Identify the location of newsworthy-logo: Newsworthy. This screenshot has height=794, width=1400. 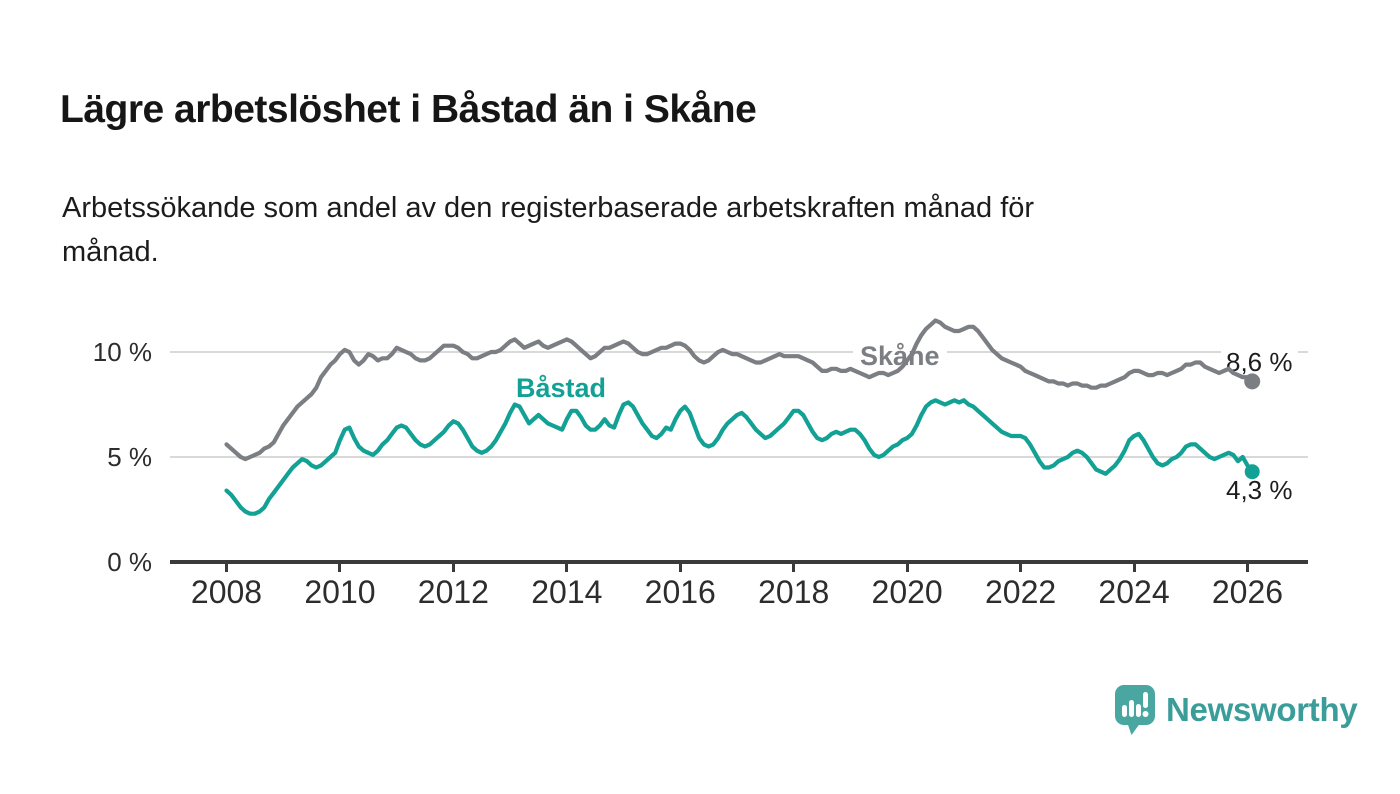
(1236, 710).